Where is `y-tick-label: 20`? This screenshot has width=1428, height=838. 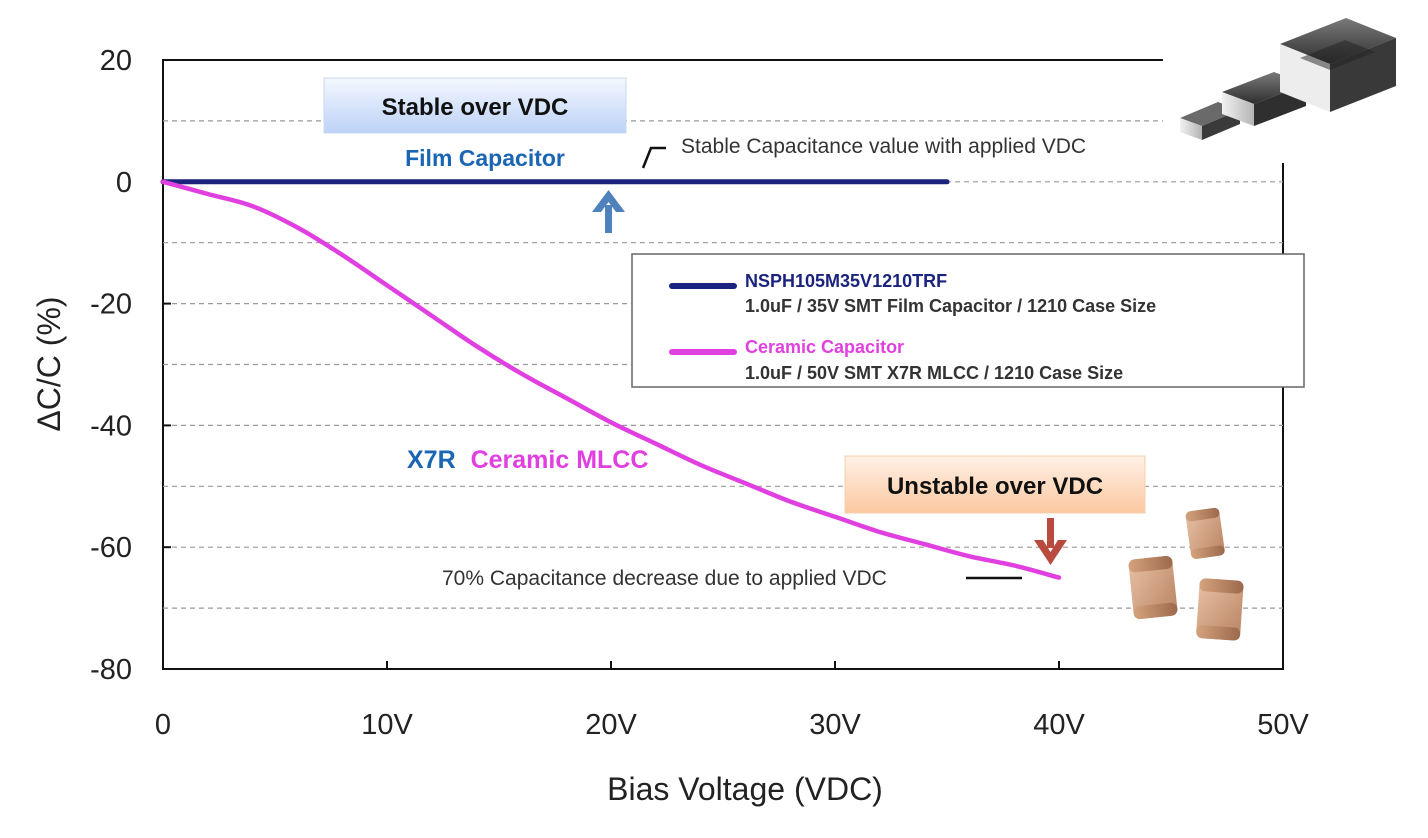 y-tick-label: 20 is located at coordinates (116, 61).